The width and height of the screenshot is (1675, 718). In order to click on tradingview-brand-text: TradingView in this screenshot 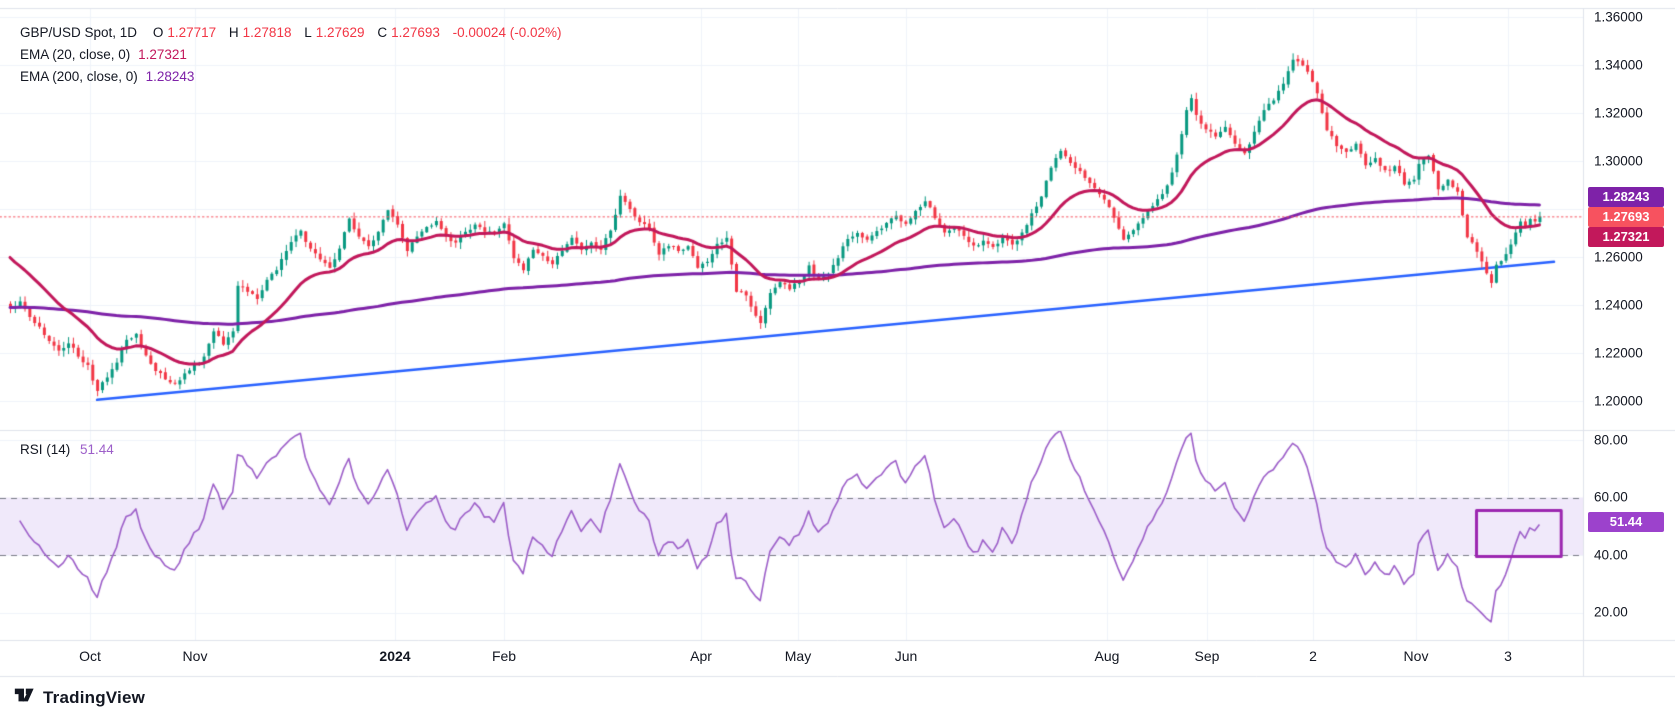, I will do `click(94, 697)`.